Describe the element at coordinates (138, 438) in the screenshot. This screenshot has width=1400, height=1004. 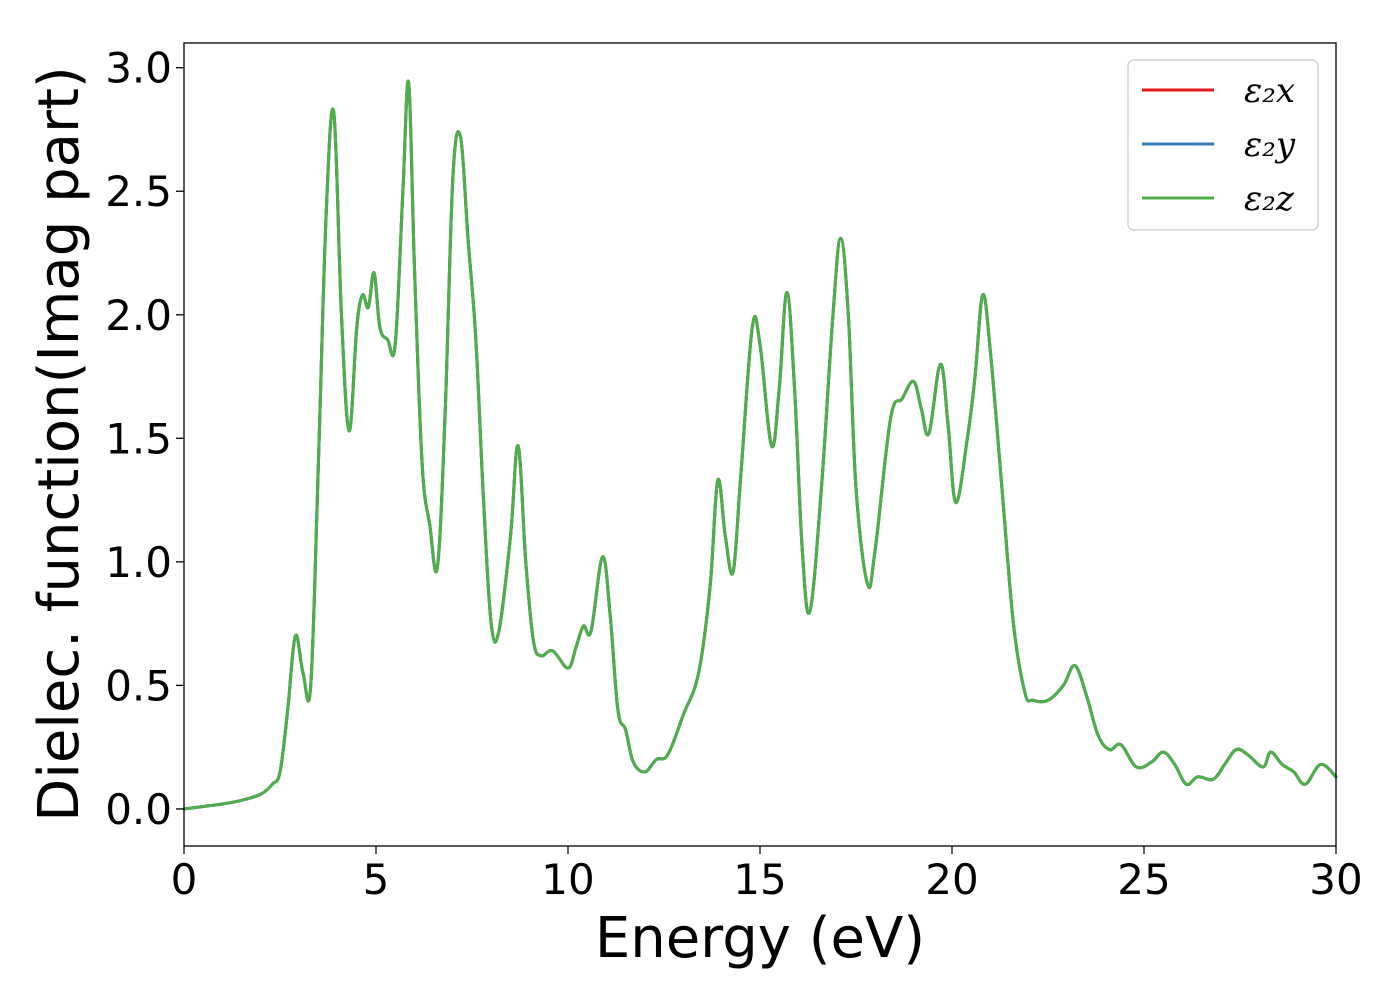
I see `y-tick-label: 1.5` at that location.